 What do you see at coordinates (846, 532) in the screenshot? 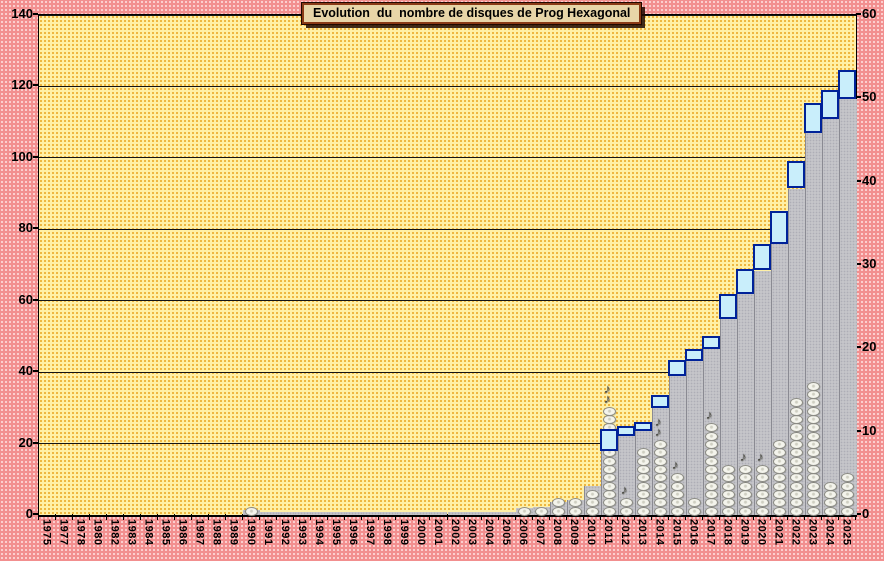
I see `x-axis-label-2025: 2025` at bounding box center [846, 532].